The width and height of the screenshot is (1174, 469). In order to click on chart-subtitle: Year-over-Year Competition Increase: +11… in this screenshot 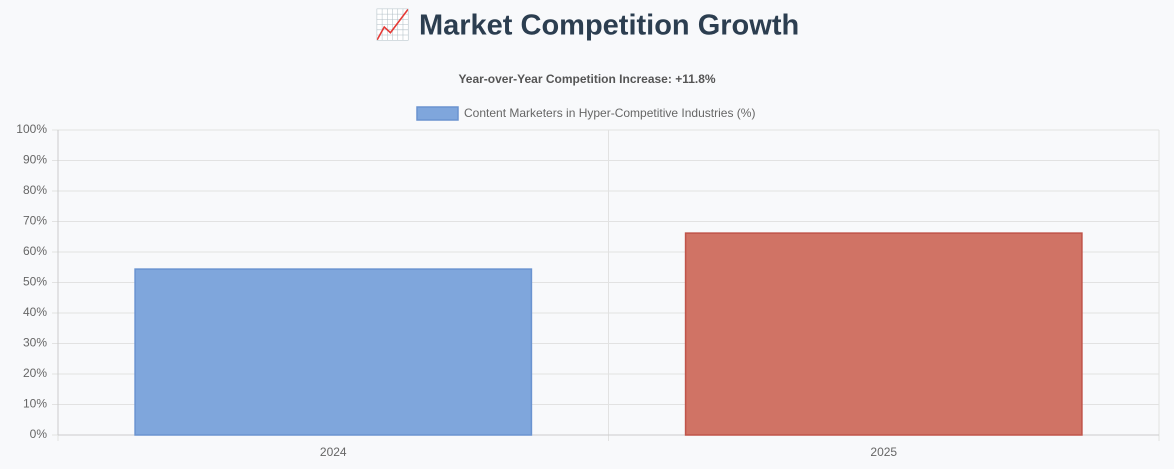, I will do `click(586, 79)`.